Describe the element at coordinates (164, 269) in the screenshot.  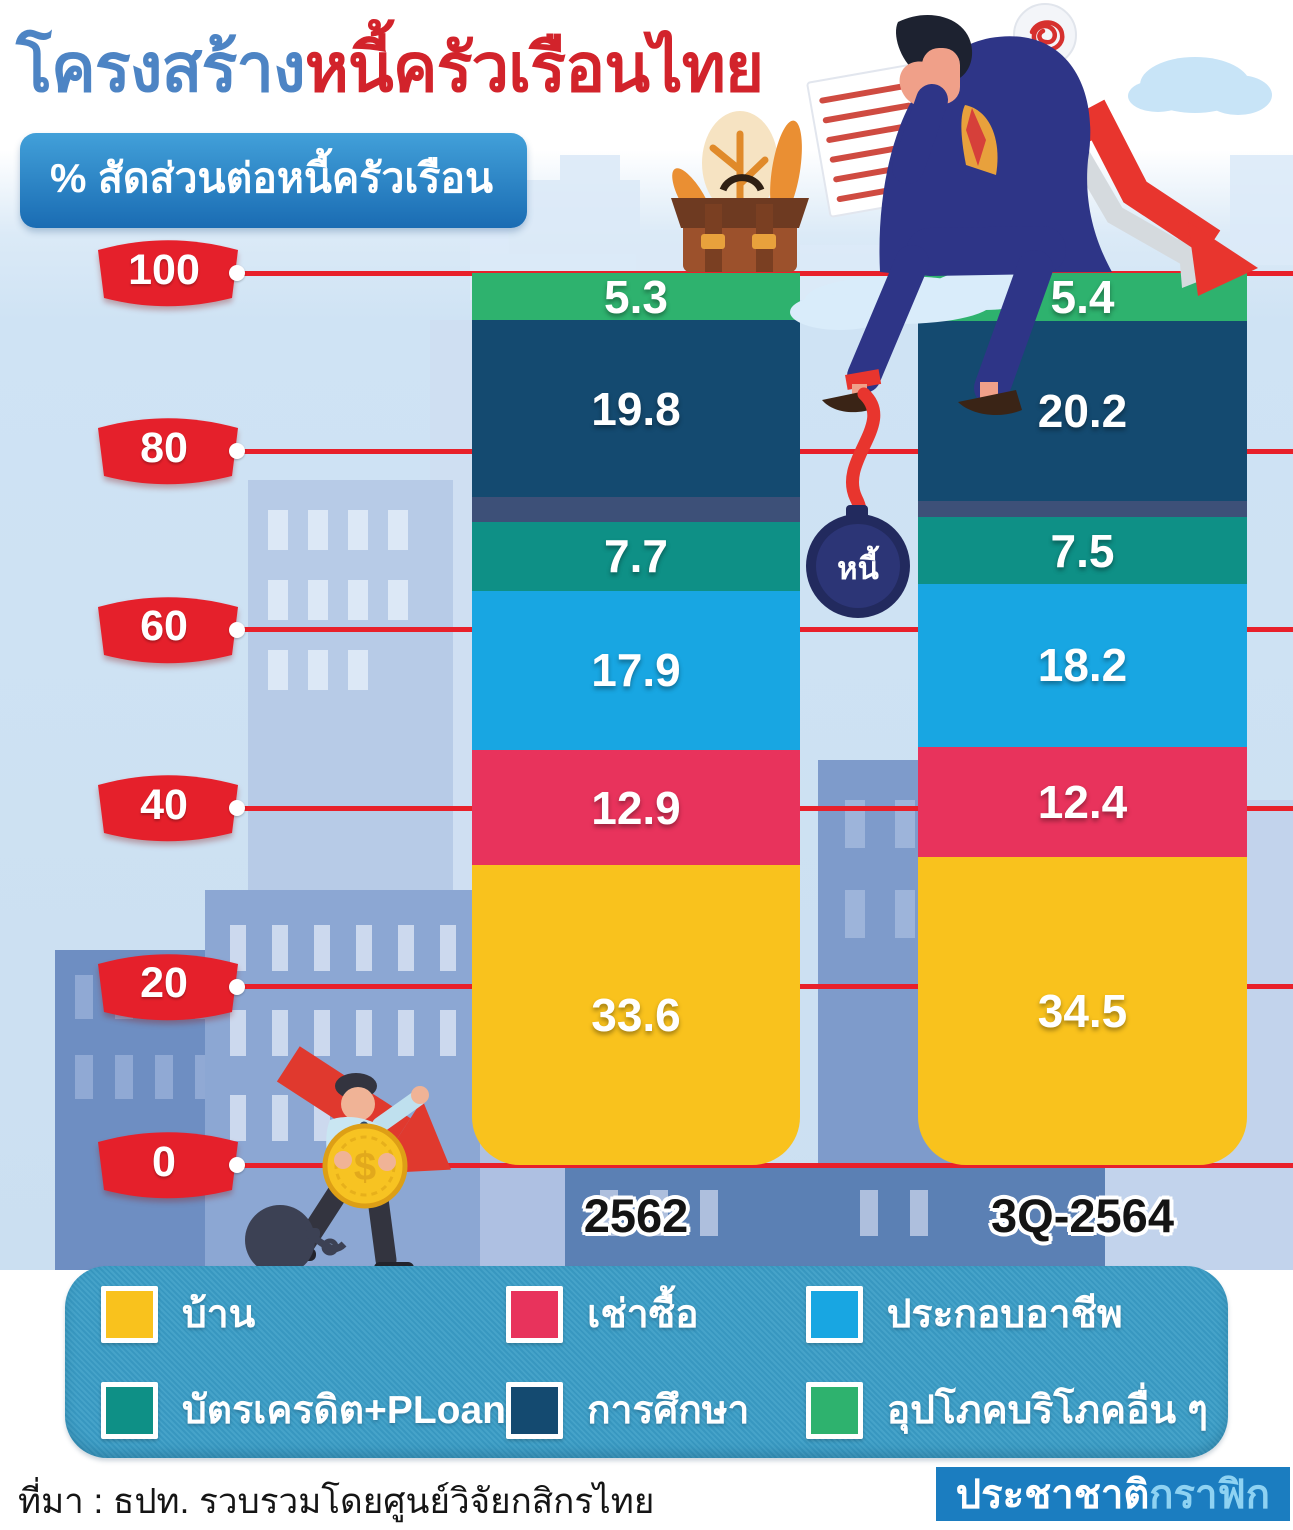
I see `y-axis-tick-label: 100` at that location.